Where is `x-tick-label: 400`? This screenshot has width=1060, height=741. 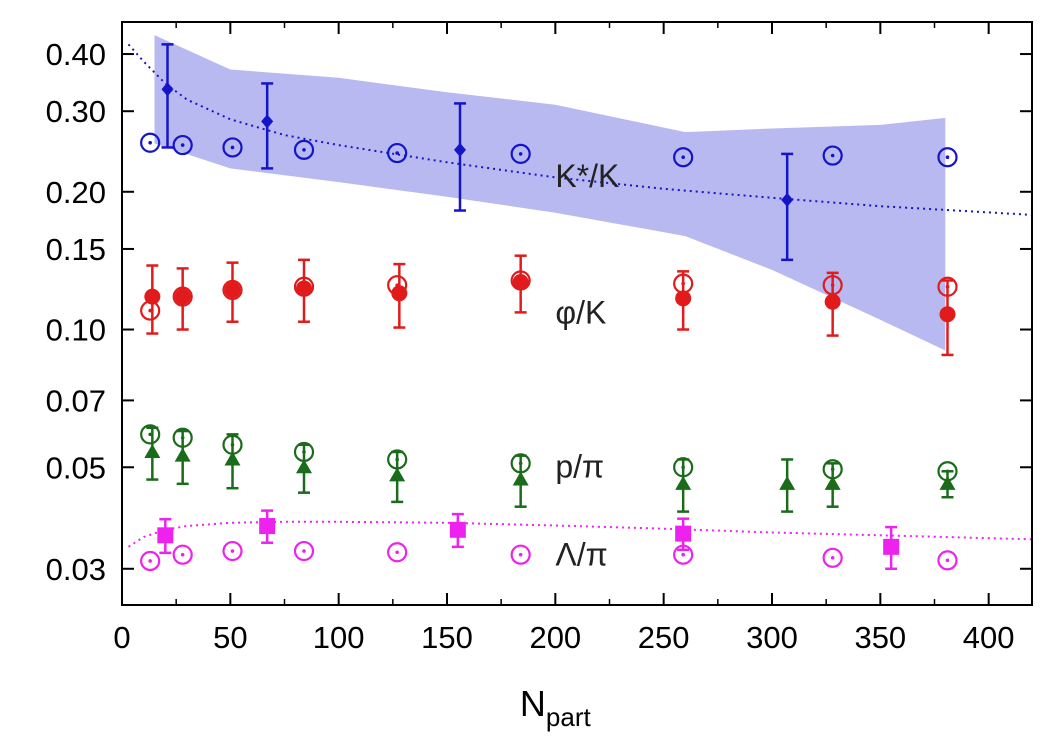
x-tick-label: 400 is located at coordinates (989, 637).